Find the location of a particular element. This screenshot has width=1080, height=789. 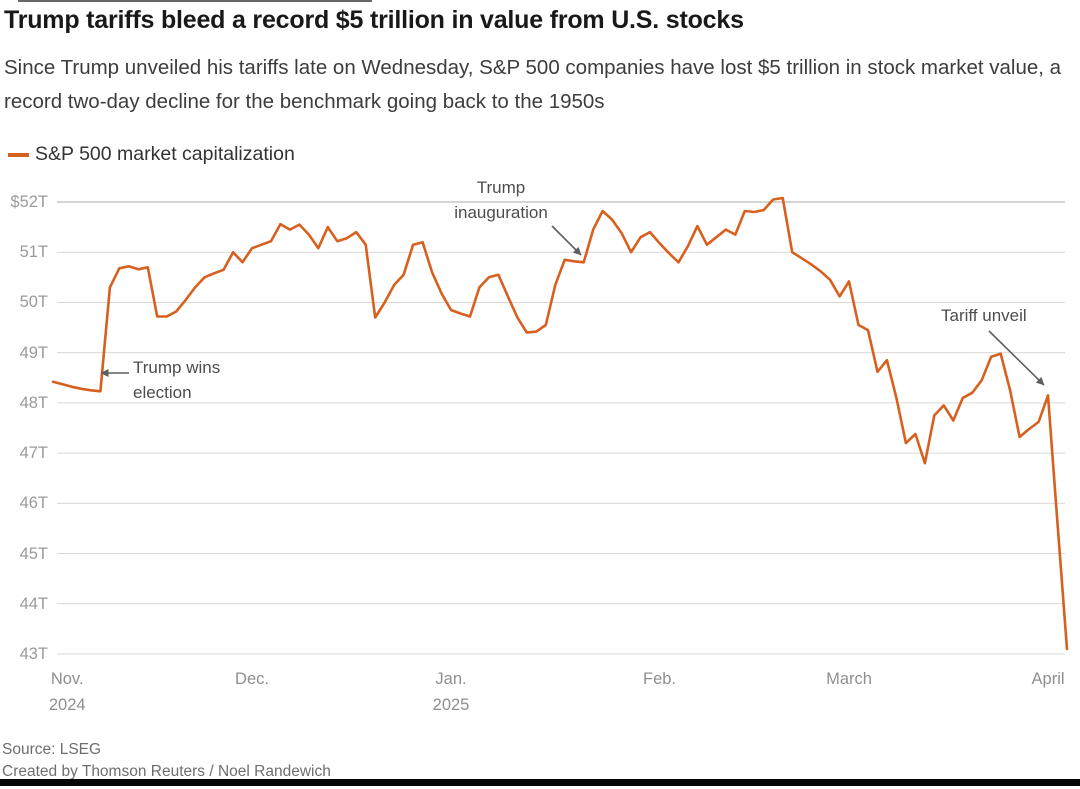

y-tick-44T: 44T is located at coordinates (33, 603).